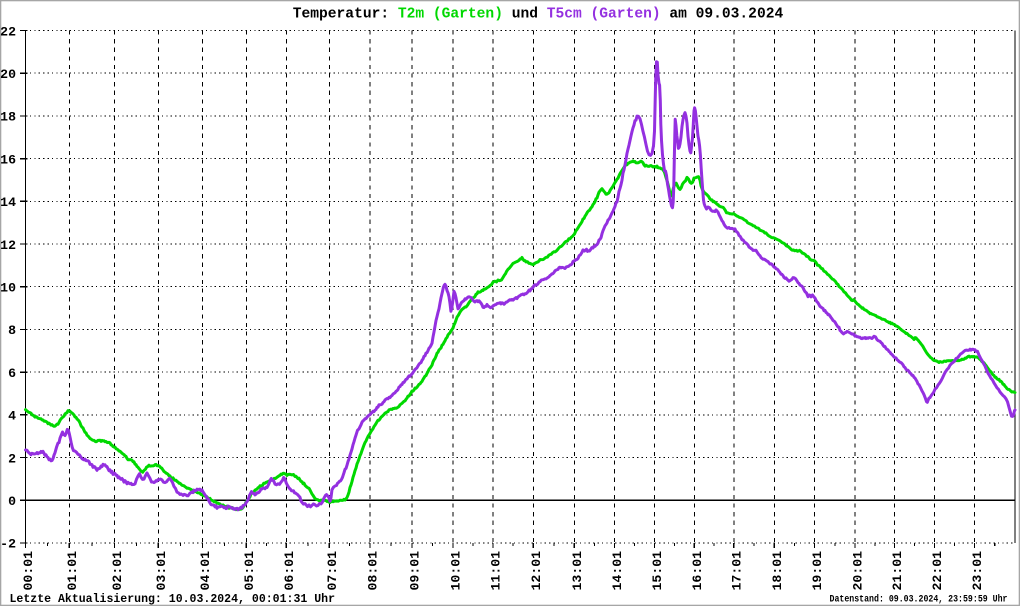 Image resolution: width=1020 pixels, height=606 pixels. I want to click on svg-text: 12:01, so click(536, 571).